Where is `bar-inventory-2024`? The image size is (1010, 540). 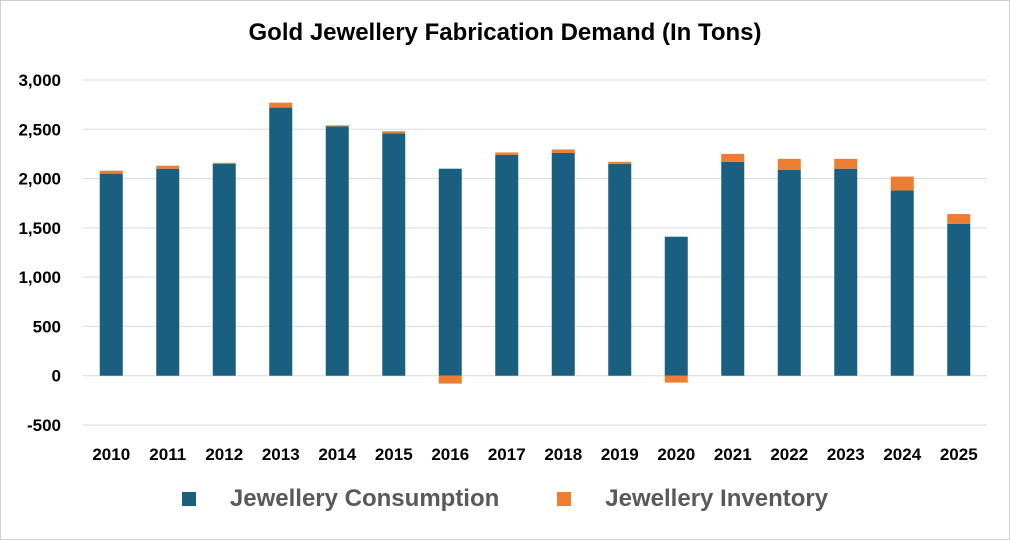 bar-inventory-2024 is located at coordinates (902, 183).